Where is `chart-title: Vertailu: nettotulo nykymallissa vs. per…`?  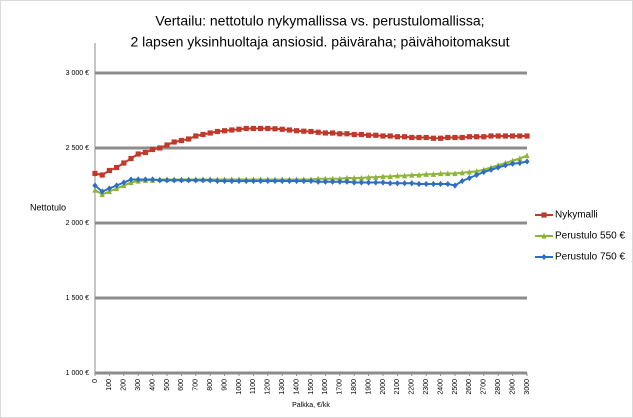
chart-title: Vertailu: nettotulo nykymallissa vs. per… is located at coordinates (319, 21).